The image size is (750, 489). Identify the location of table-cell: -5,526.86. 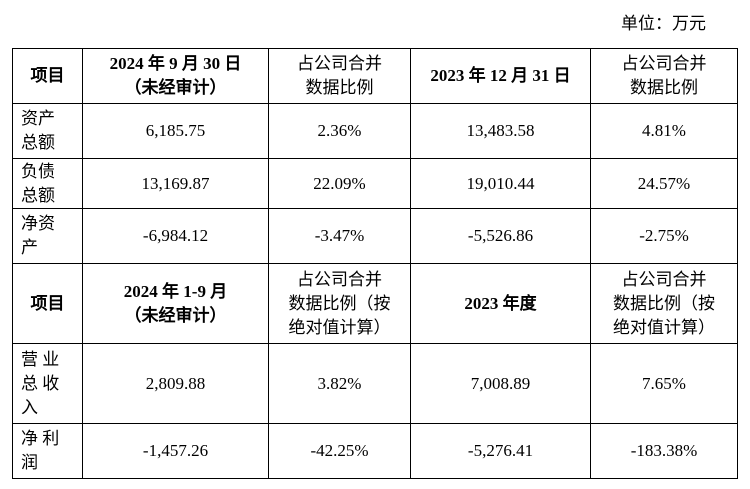
(500, 236).